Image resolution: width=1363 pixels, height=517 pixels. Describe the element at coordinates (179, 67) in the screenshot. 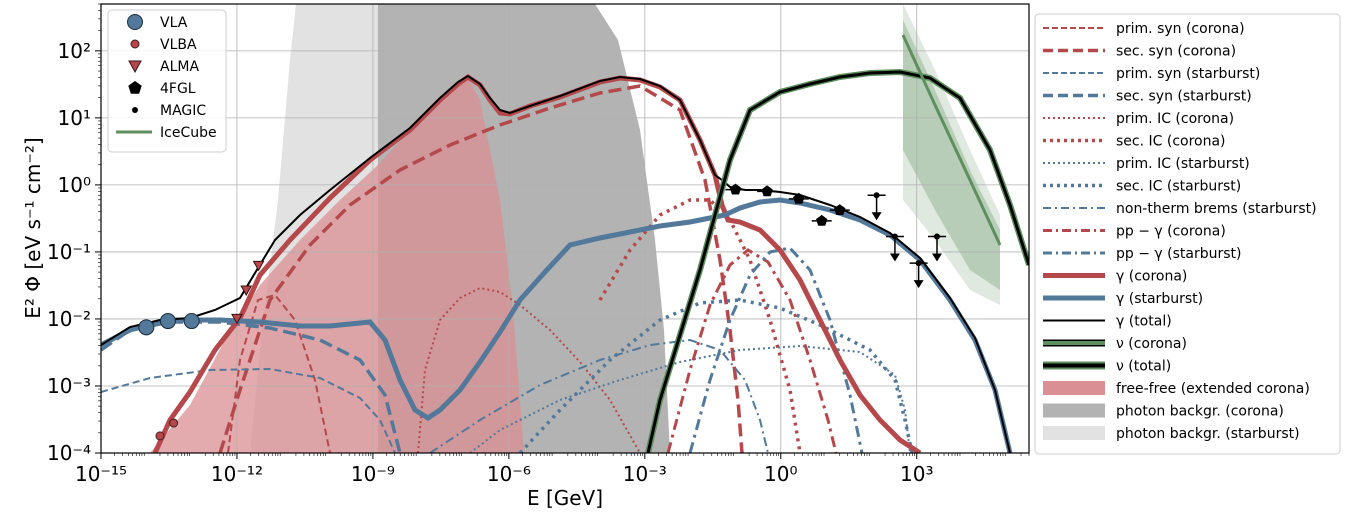

I see `legend-main-label: ALMA` at that location.